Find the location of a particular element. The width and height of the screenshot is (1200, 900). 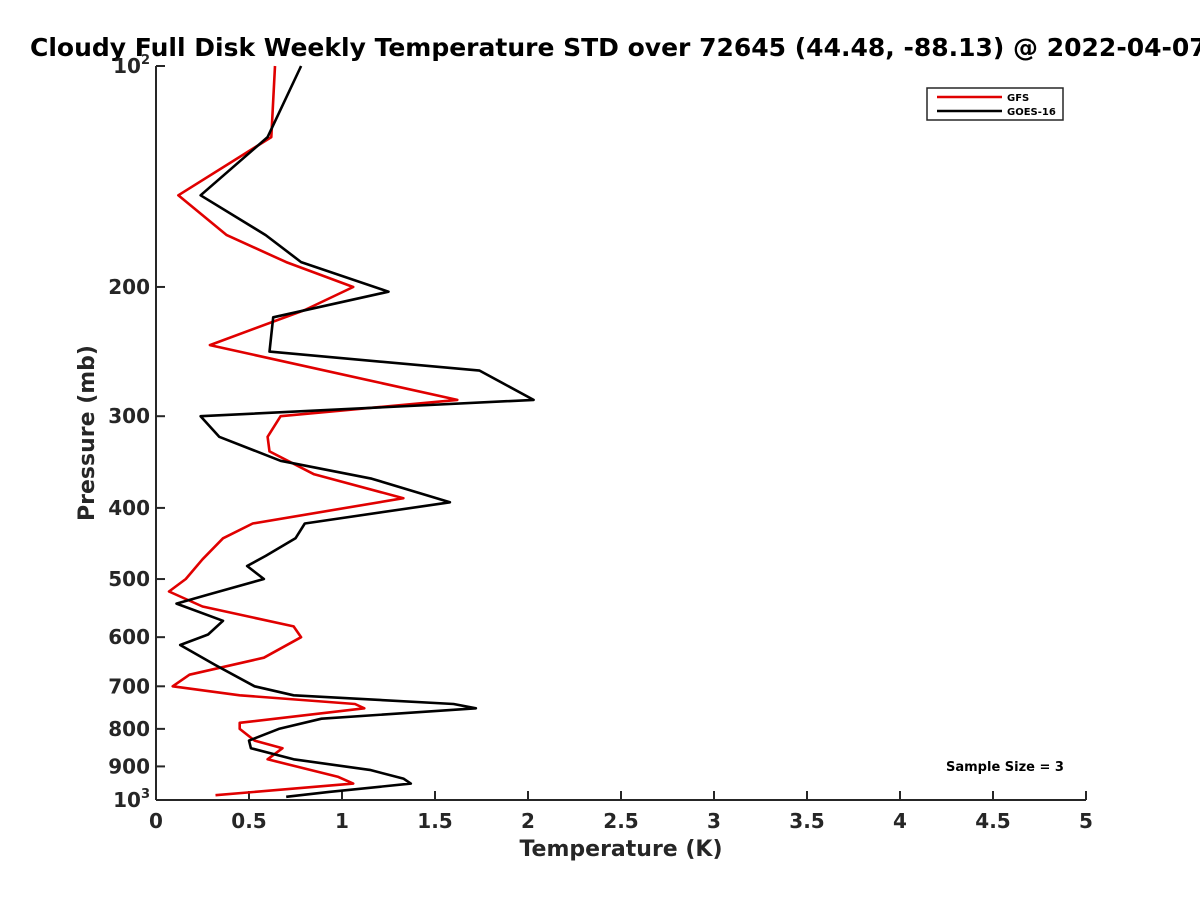

x-tick-label: 0 is located at coordinates (156, 821).